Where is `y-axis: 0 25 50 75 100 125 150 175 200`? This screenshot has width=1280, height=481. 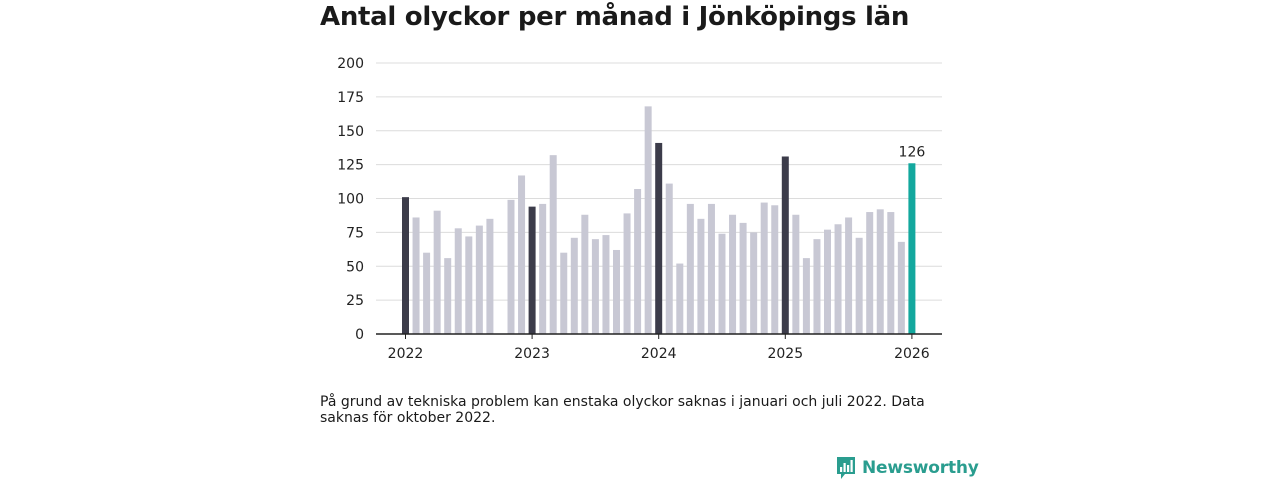
y-axis: 0 25 50 75 100 125 150 175 200 is located at coordinates (350, 199).